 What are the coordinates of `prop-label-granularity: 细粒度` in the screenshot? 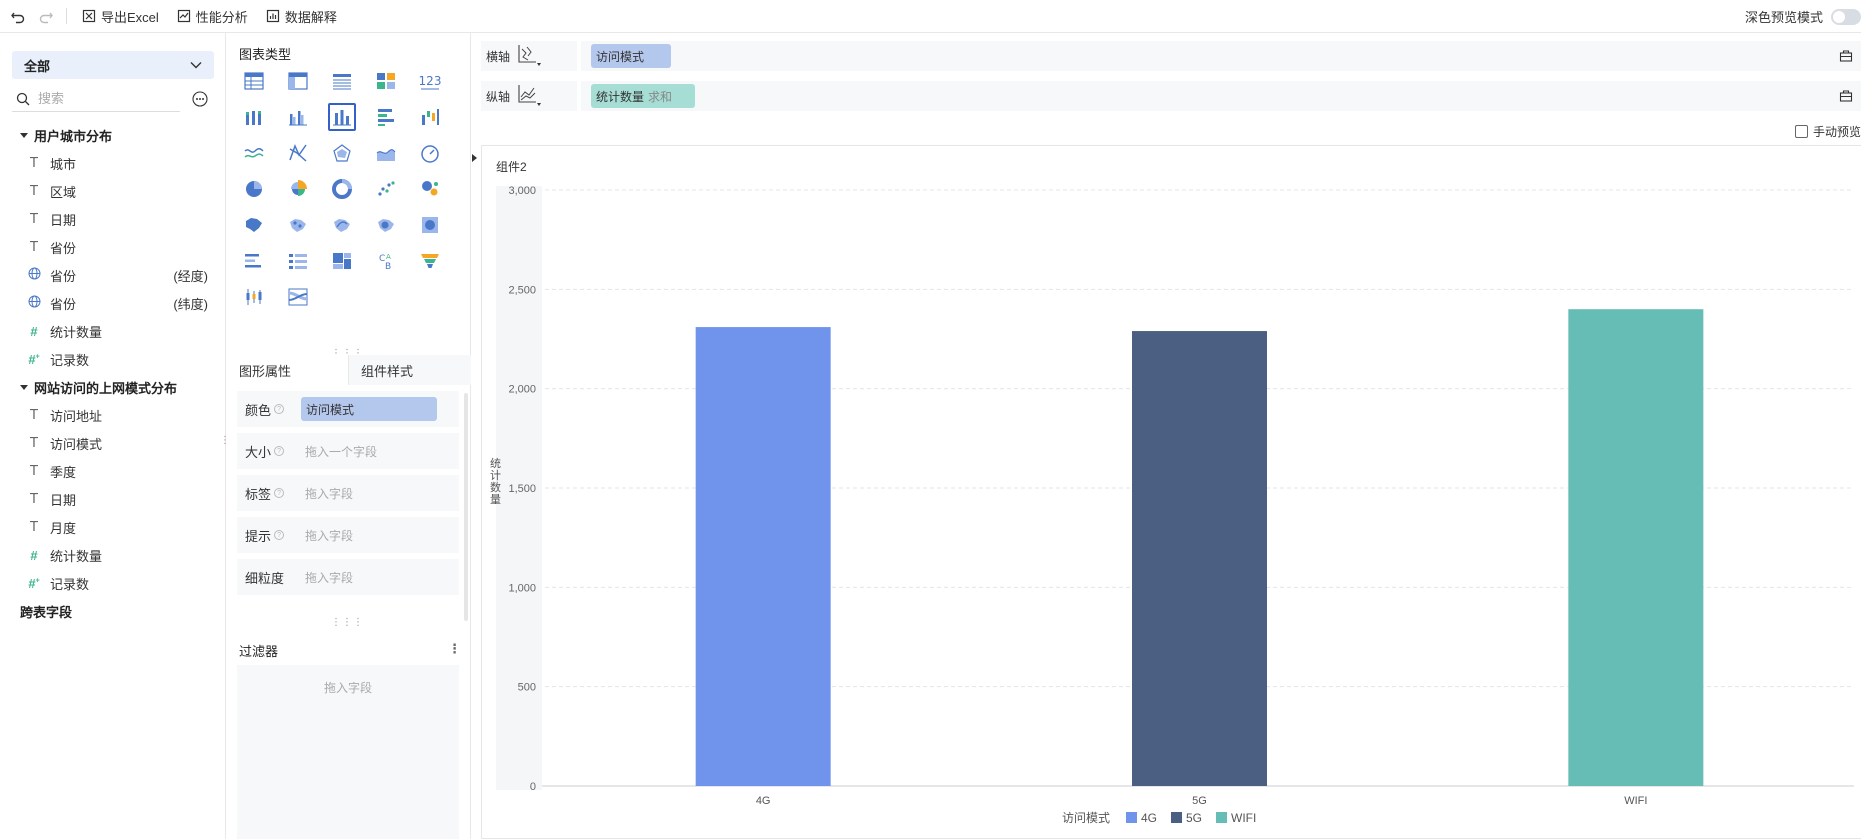 It's located at (265, 578).